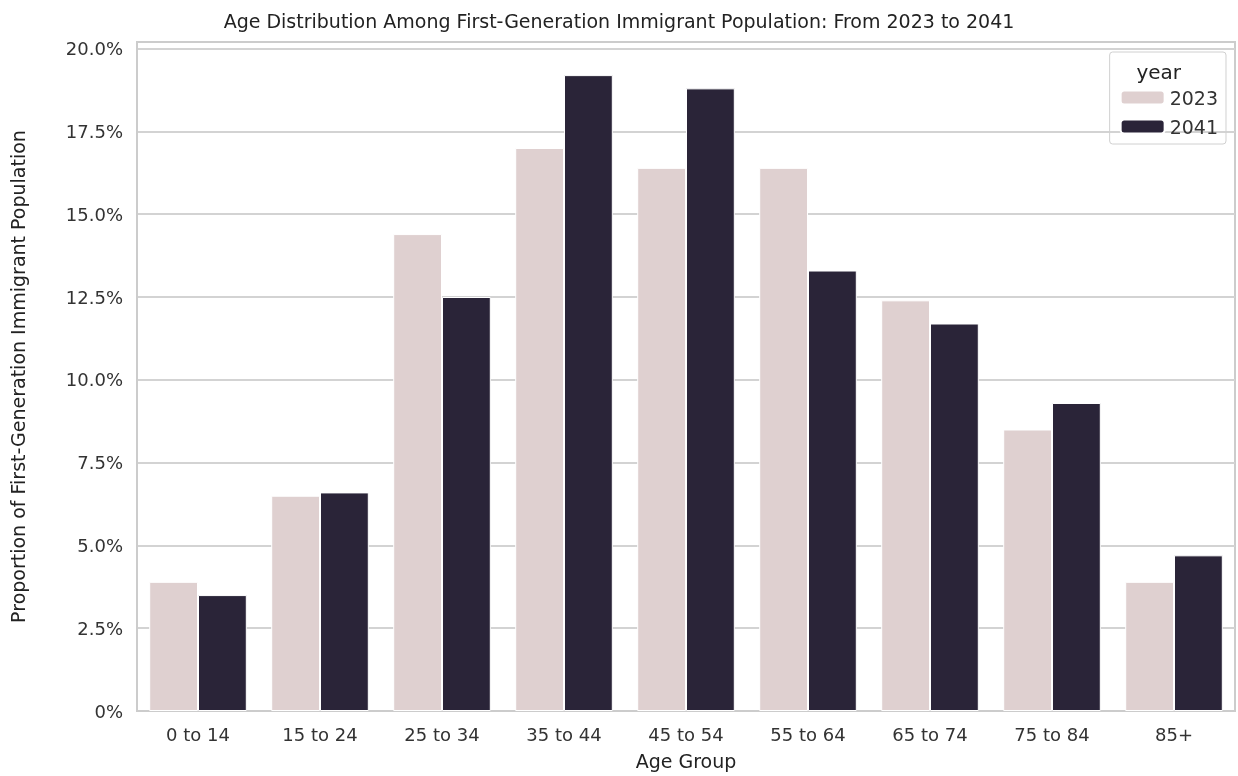 The image size is (1238, 776). Describe the element at coordinates (94, 49) in the screenshot. I see `y-tick-label: 20.0%` at that location.